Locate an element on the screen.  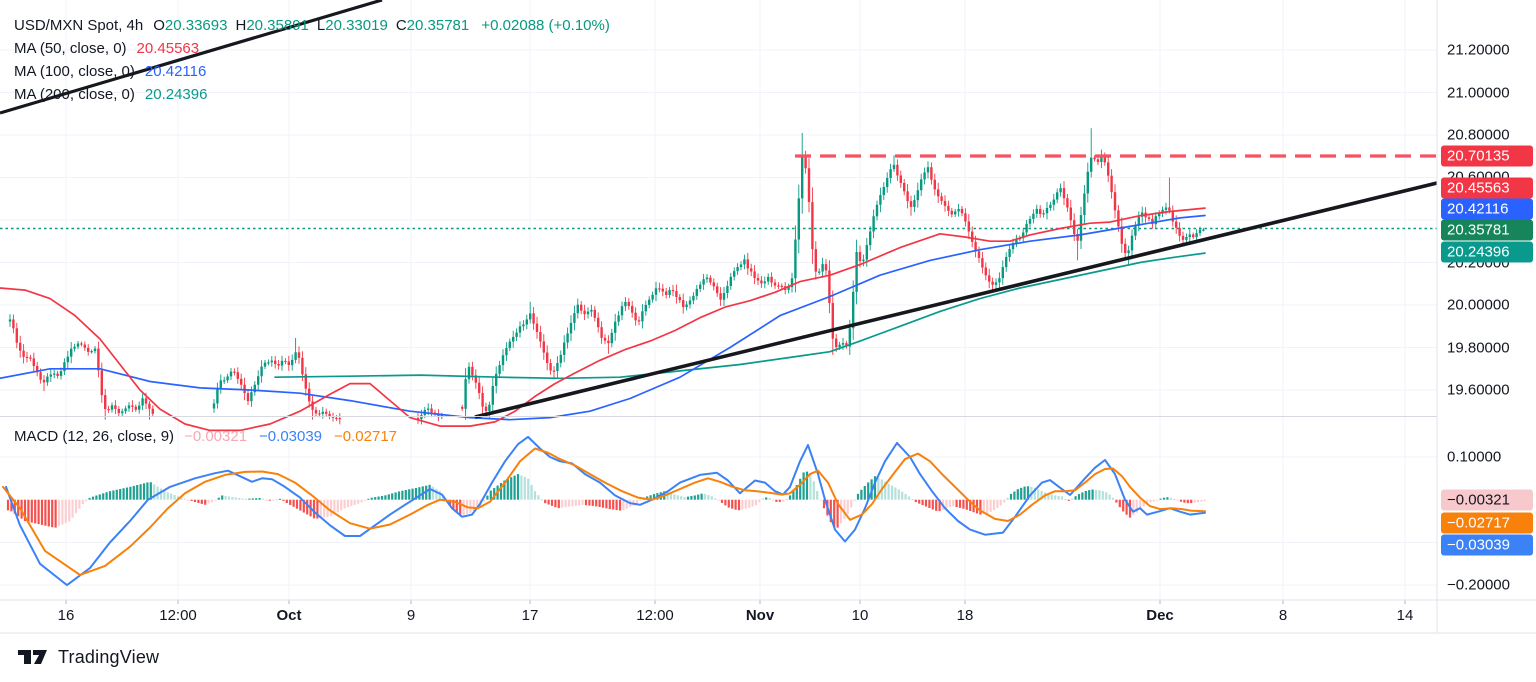
price-badge-000321: −0.00321 is located at coordinates (1487, 500).